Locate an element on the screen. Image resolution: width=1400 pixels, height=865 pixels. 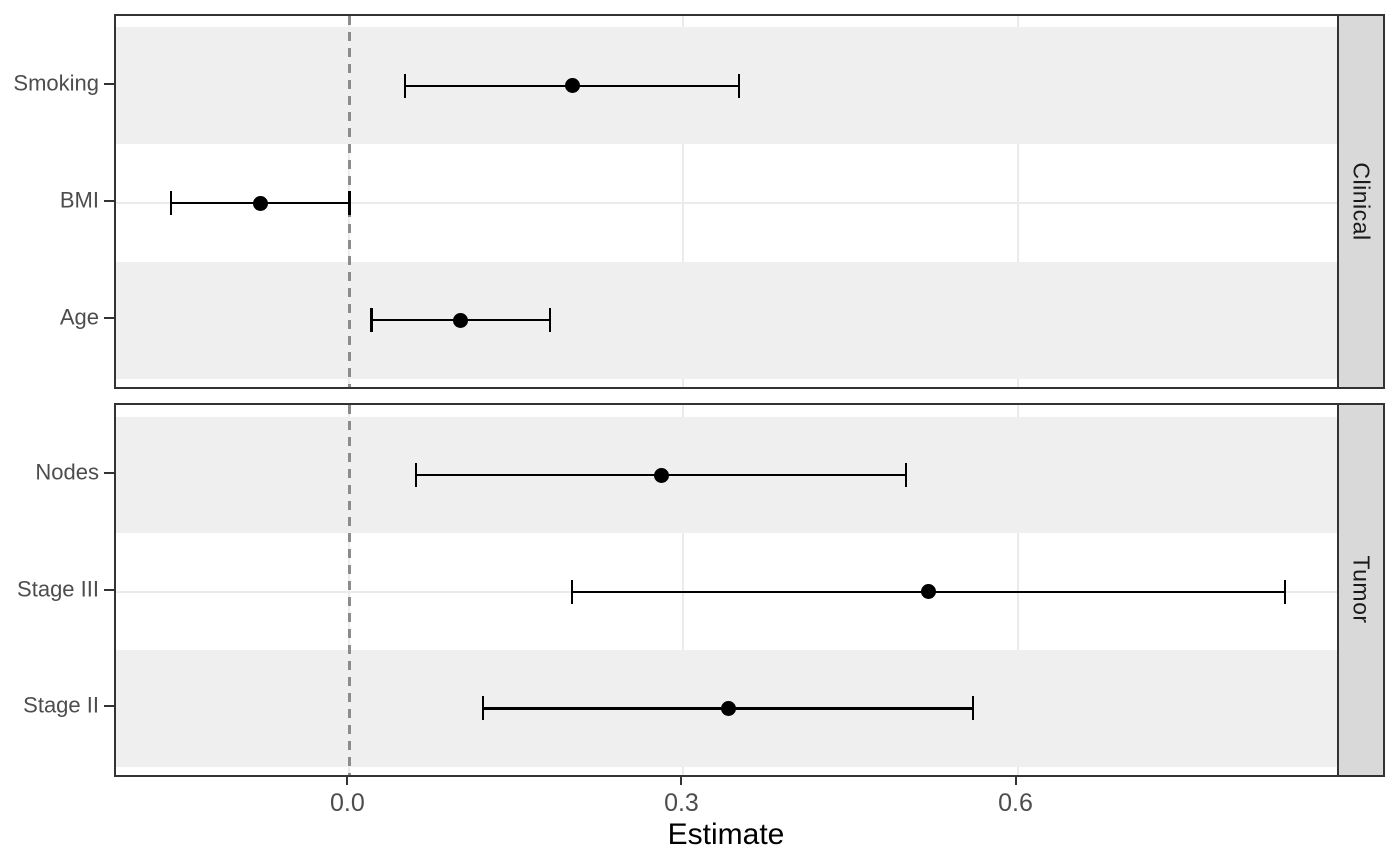
x-axis-tick-0.6 is located at coordinates (1015, 780).